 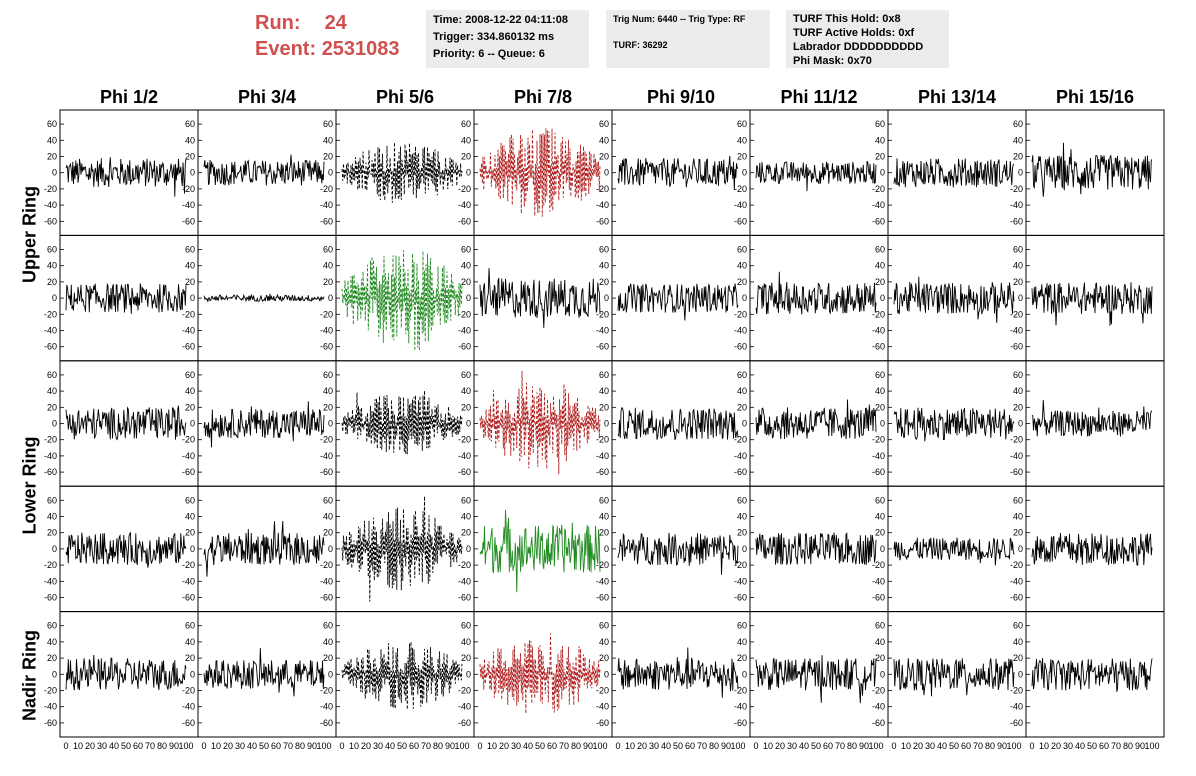 What do you see at coordinates (121, 549) in the screenshot?
I see `waveform-panel-r4-c1: 60 40 20 0 -20 -40 -60` at bounding box center [121, 549].